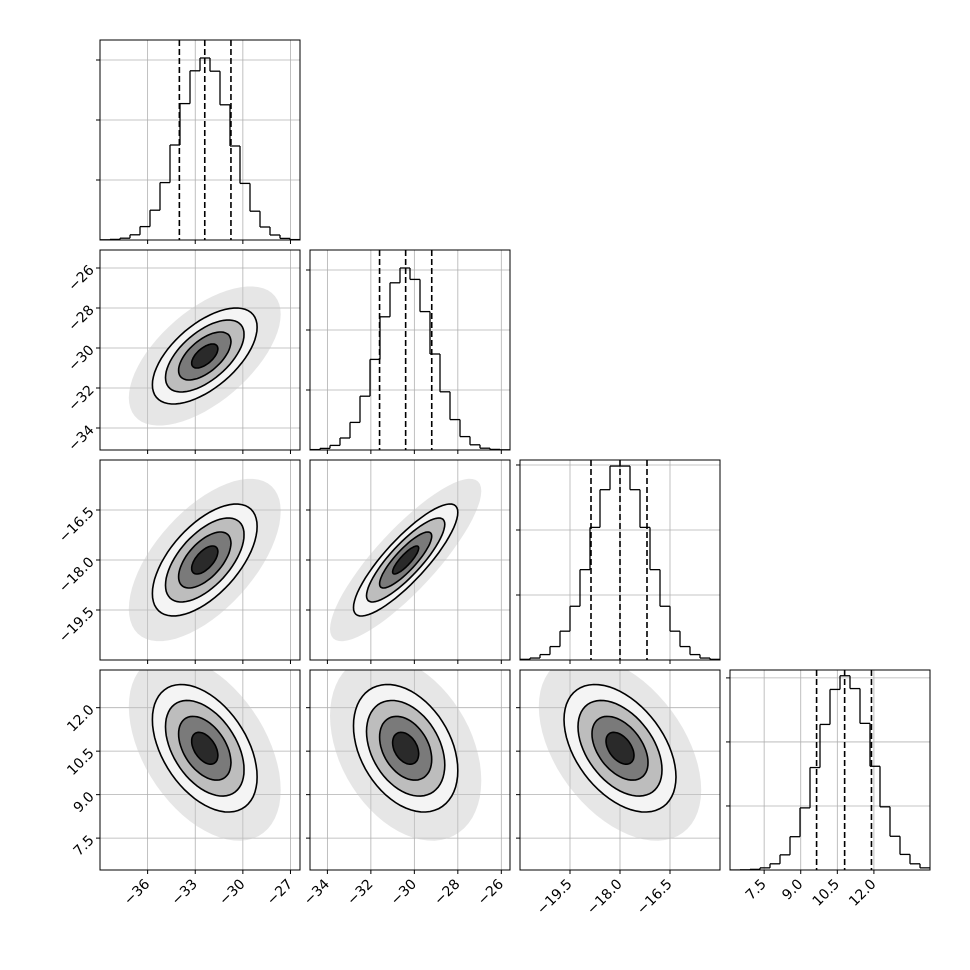  What do you see at coordinates (862, 892) in the screenshot?
I see `x-tick-label: 12.0` at bounding box center [862, 892].